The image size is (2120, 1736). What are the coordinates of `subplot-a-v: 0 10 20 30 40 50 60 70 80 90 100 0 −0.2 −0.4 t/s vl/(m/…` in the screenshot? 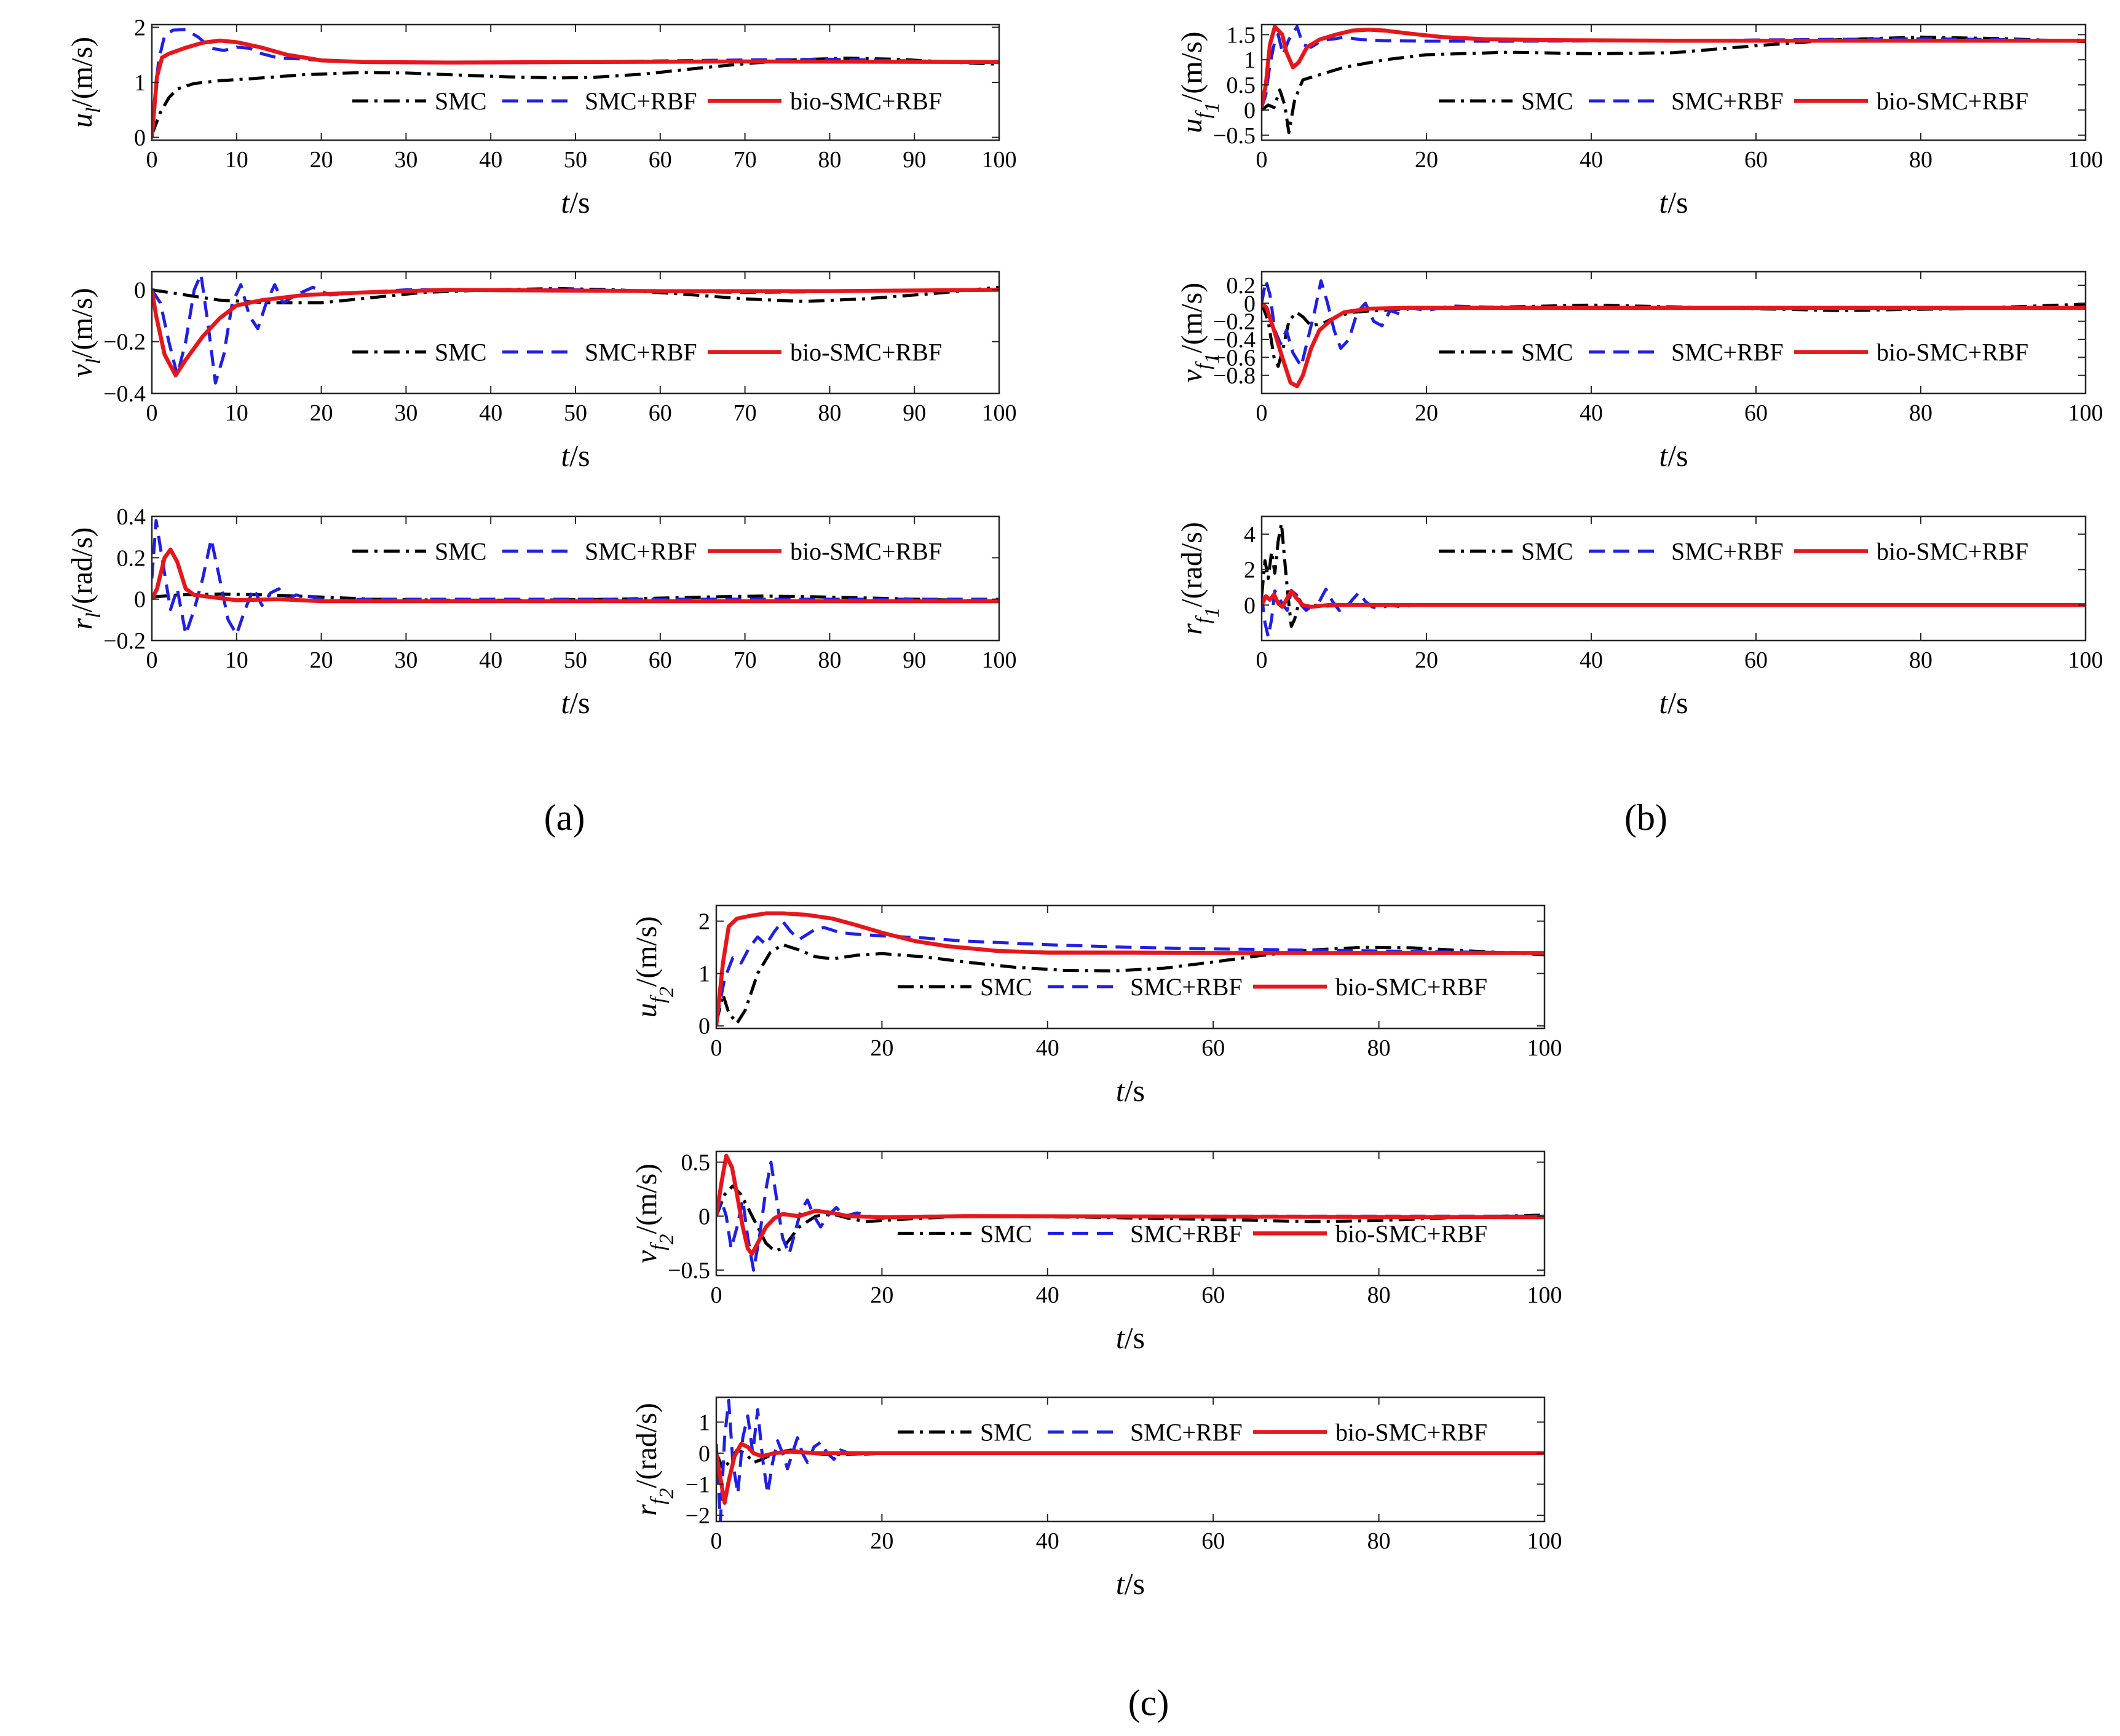 It's located at (541, 371).